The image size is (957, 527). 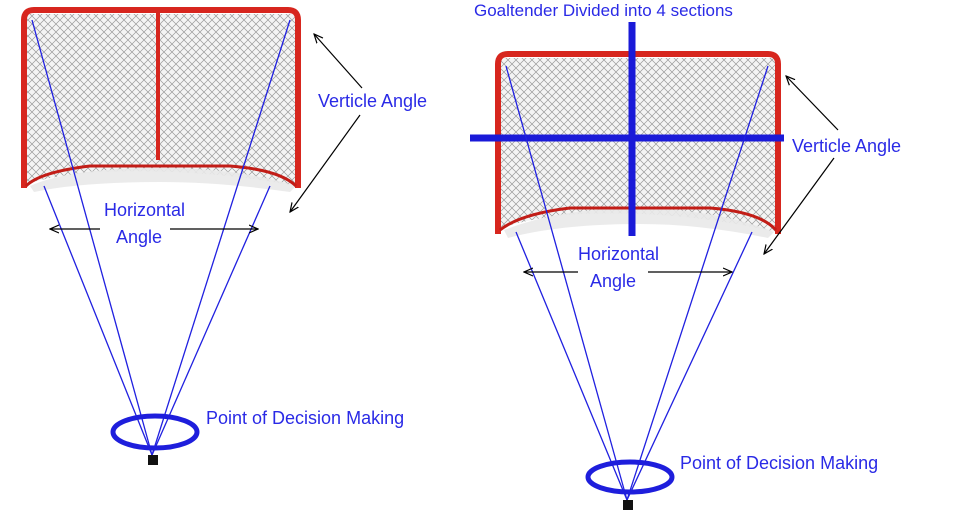 What do you see at coordinates (144, 210) in the screenshot?
I see `left-horizontal-label-line1: Horizontal` at bounding box center [144, 210].